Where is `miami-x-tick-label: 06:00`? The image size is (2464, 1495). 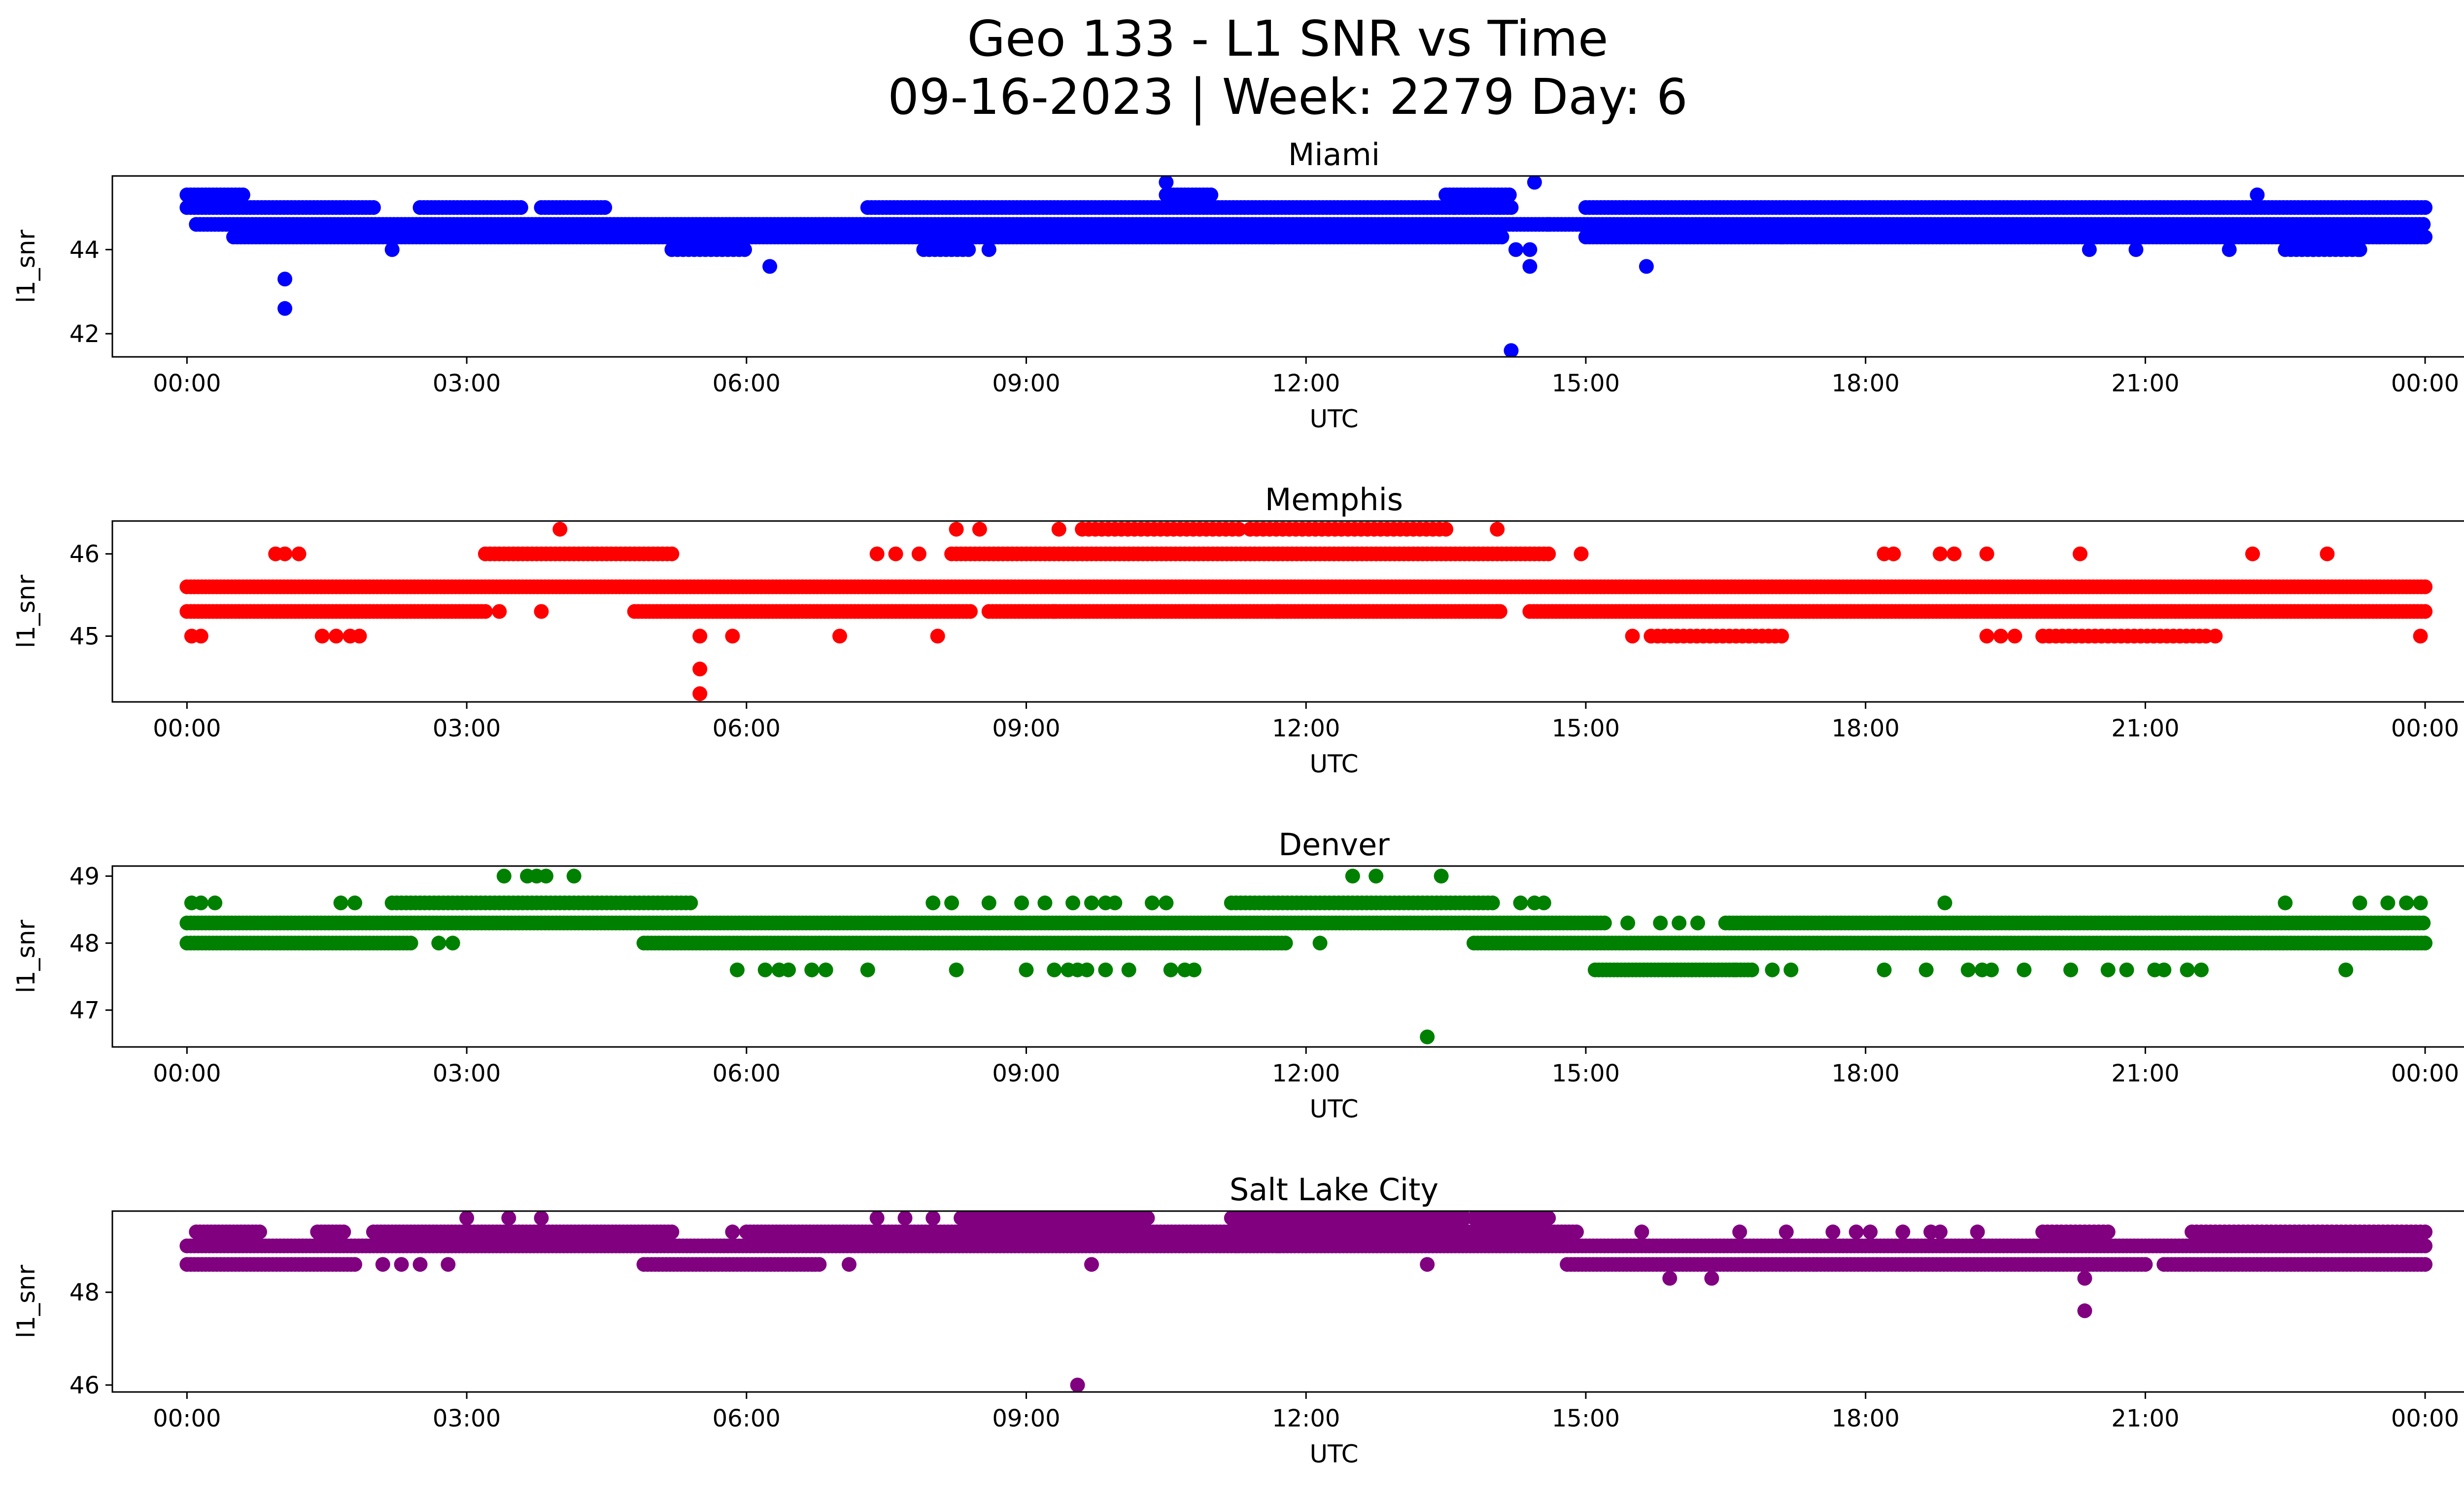 miami-x-tick-label: 06:00 is located at coordinates (747, 383).